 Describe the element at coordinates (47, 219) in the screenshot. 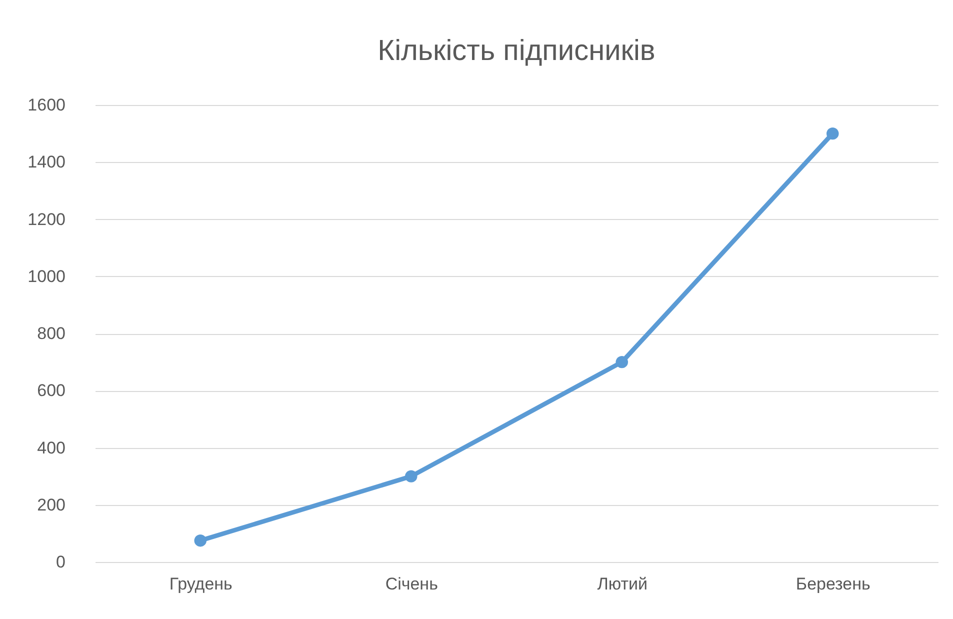

I see `y-tick-label: 1200` at that location.